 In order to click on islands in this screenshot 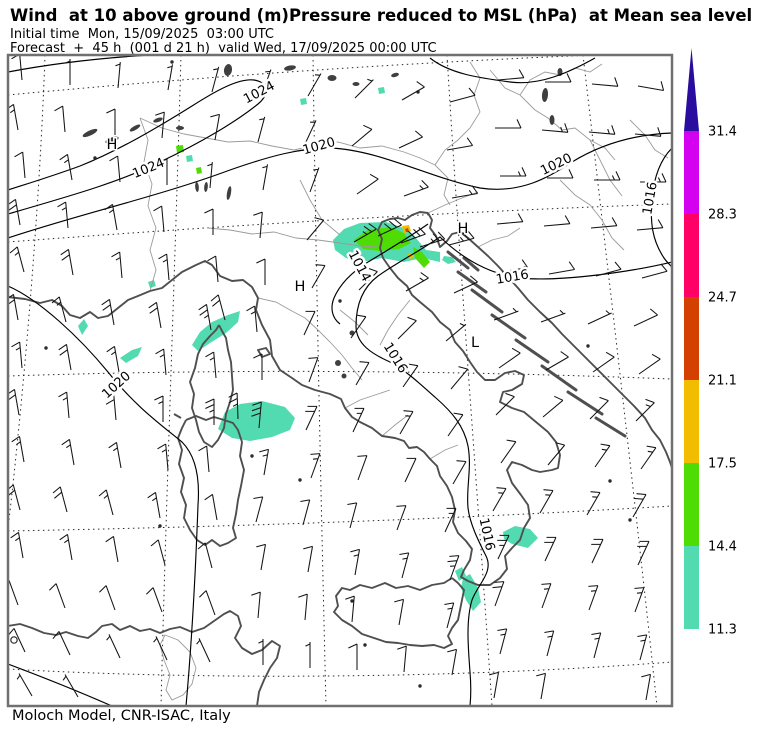, I will do `click(536, 344)`.